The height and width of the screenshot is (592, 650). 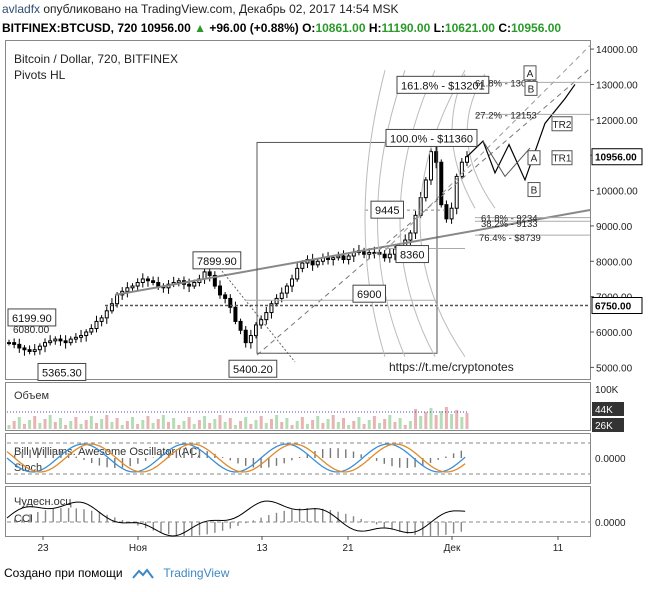 What do you see at coordinates (387, 211) in the screenshot?
I see `label-9445: 9445` at bounding box center [387, 211].